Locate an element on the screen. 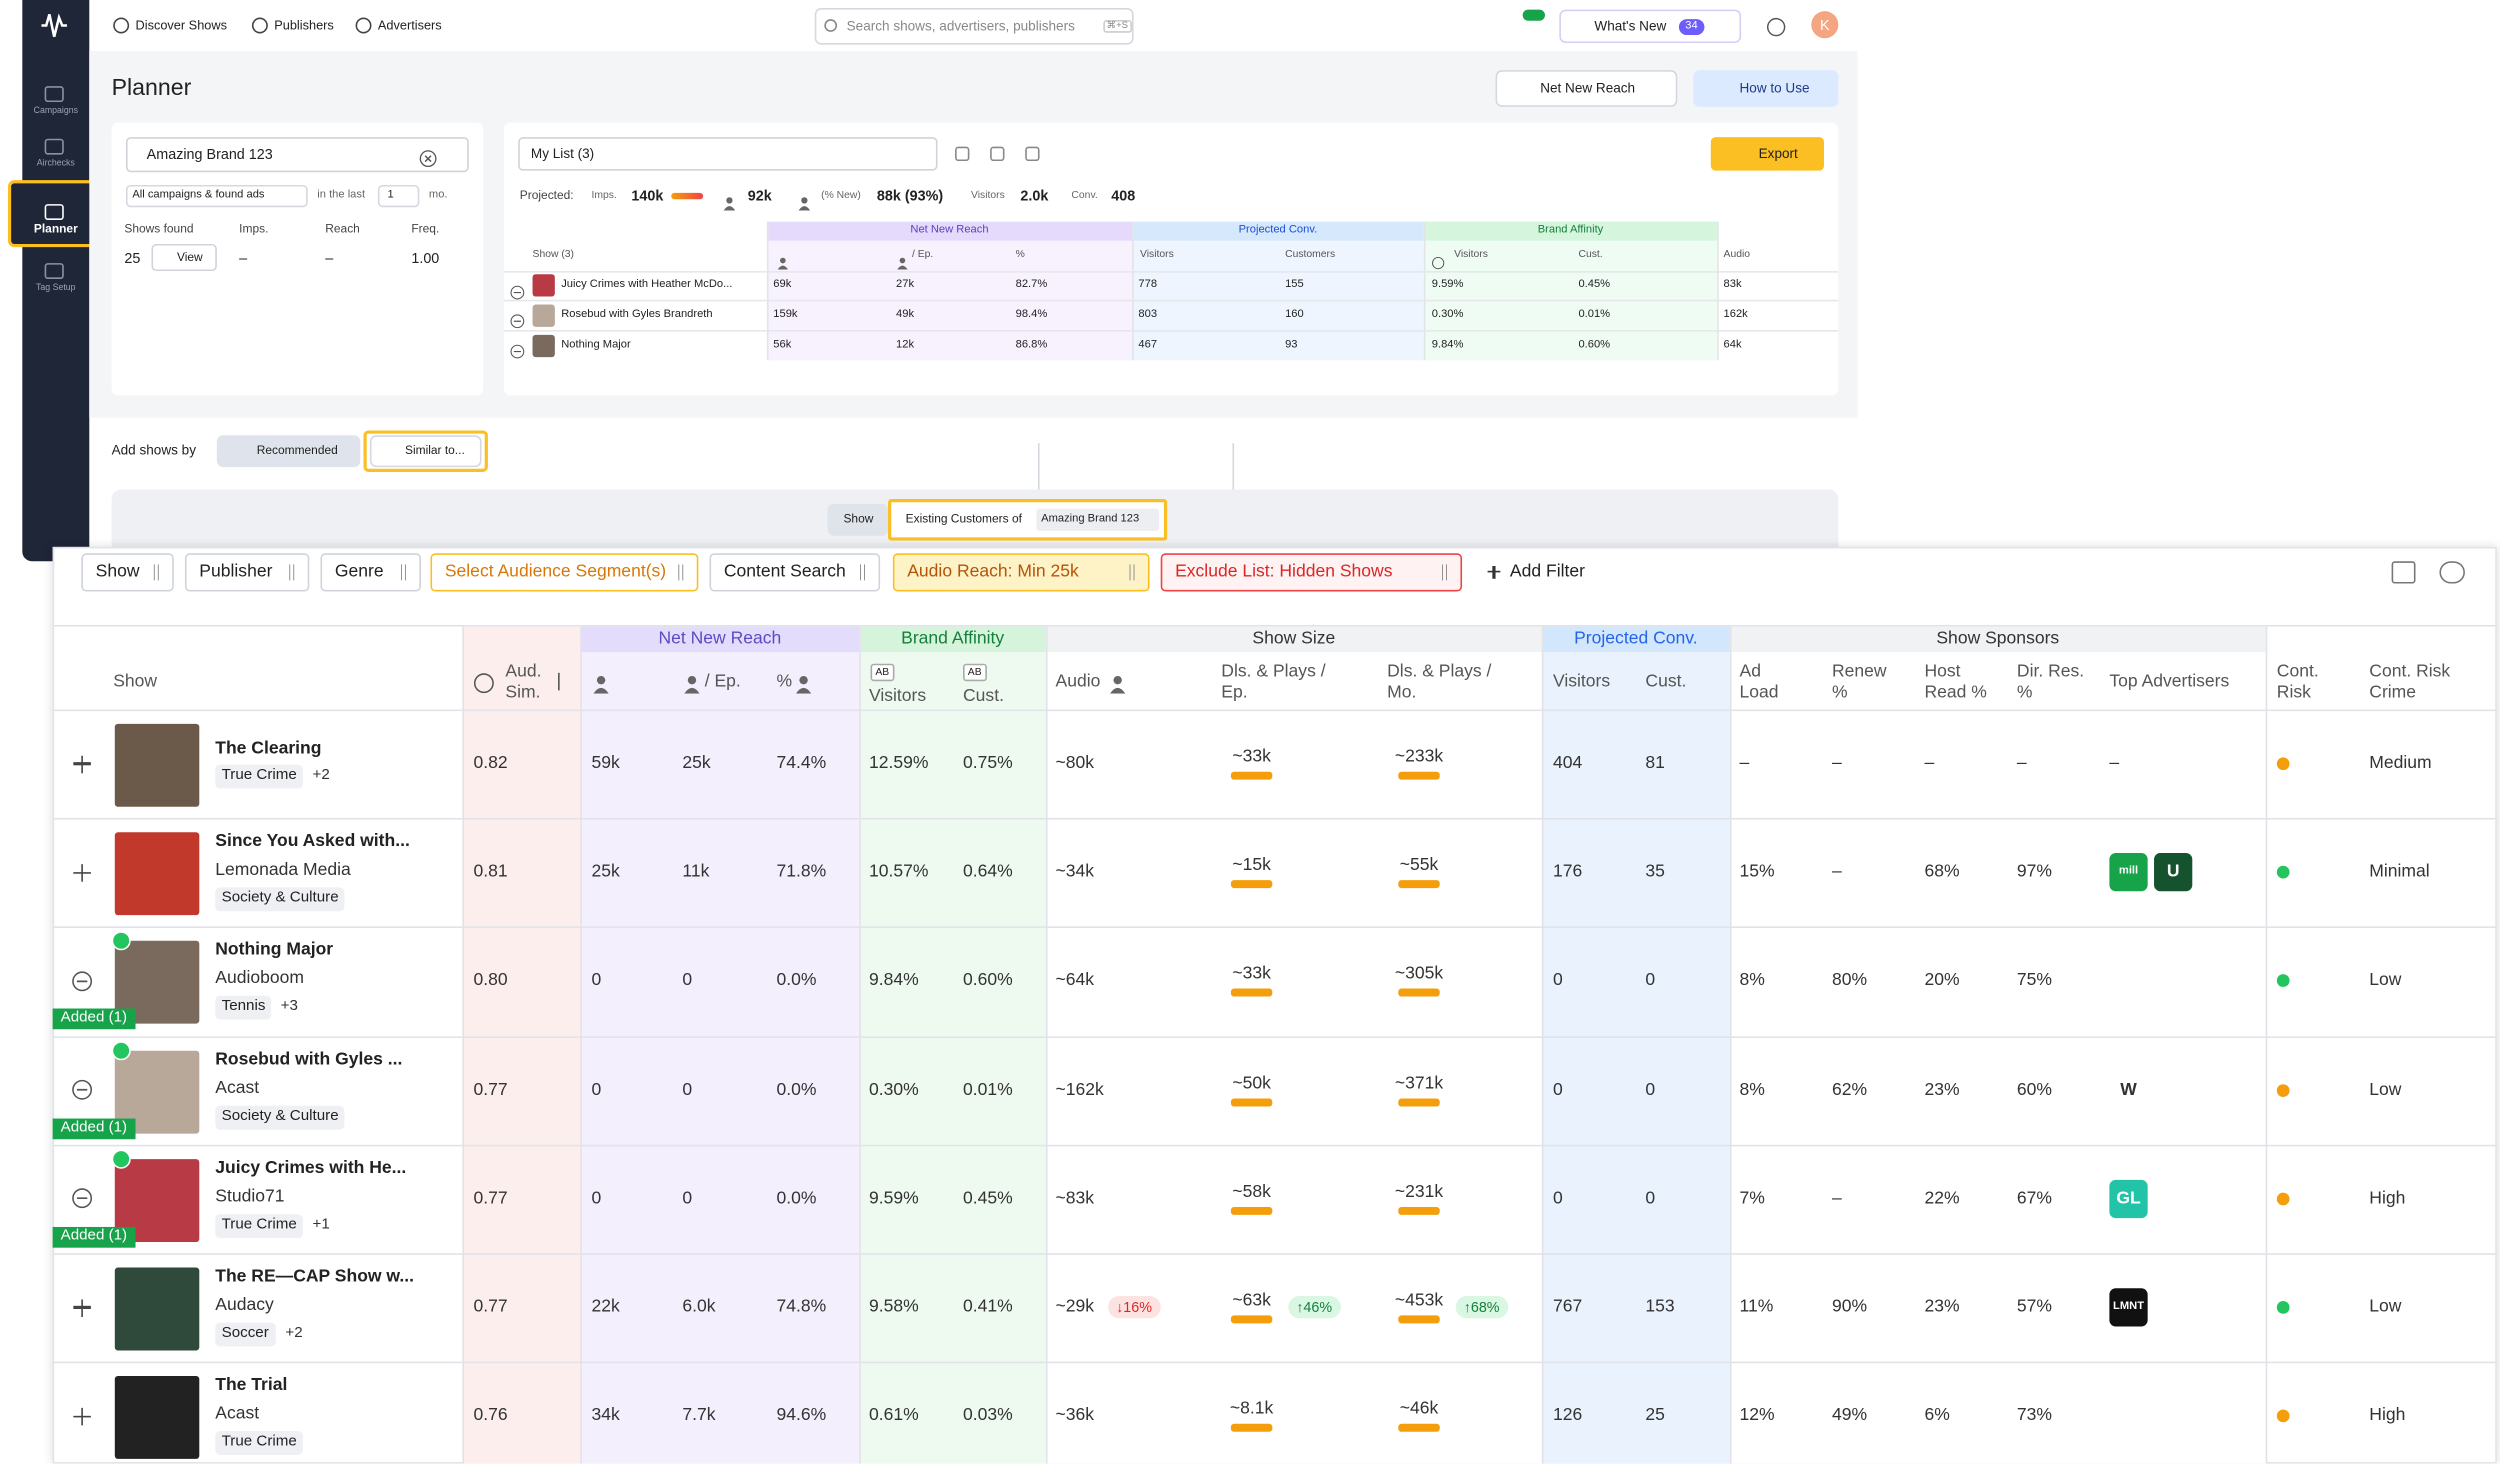 The height and width of the screenshot is (1464, 2500). cell: 0.03% is located at coordinates (988, 1416).